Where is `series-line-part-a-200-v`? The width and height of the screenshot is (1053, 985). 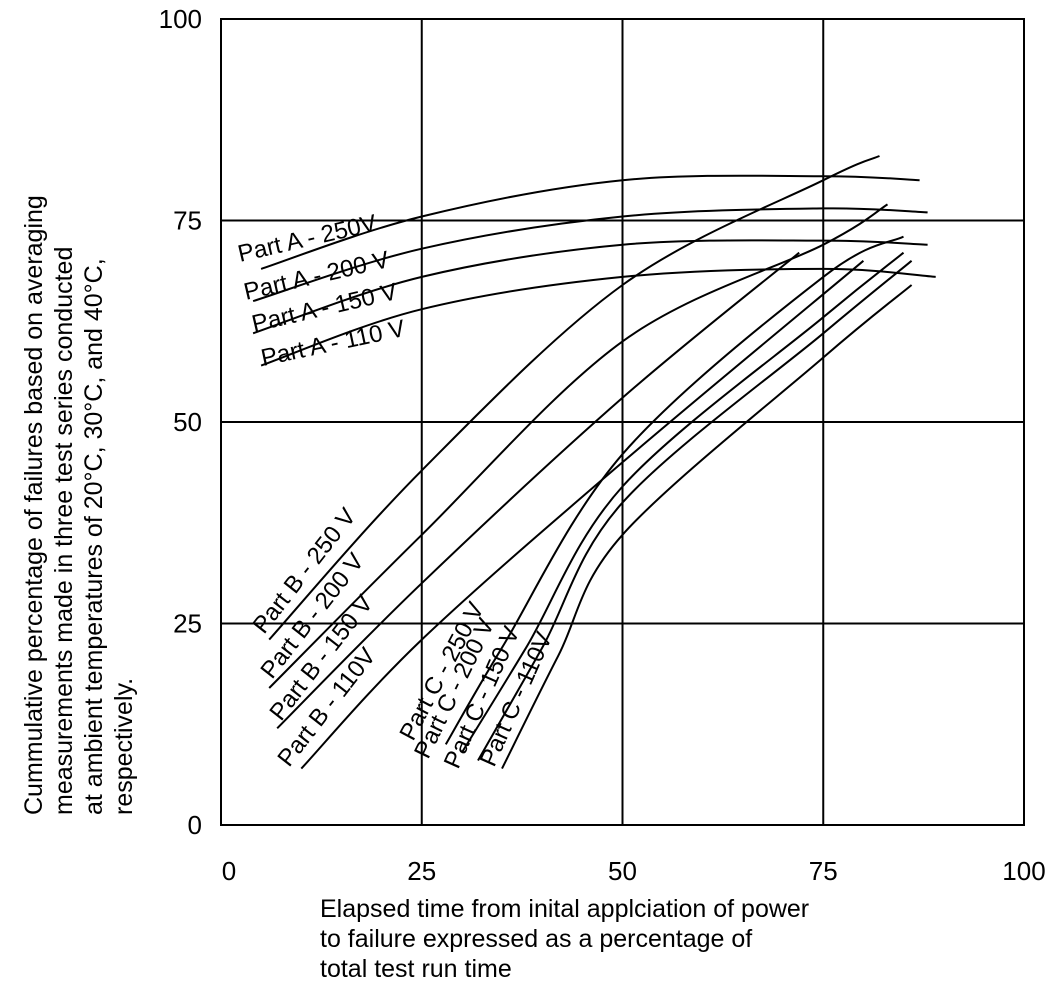 series-line-part-a-200-v is located at coordinates (590, 255).